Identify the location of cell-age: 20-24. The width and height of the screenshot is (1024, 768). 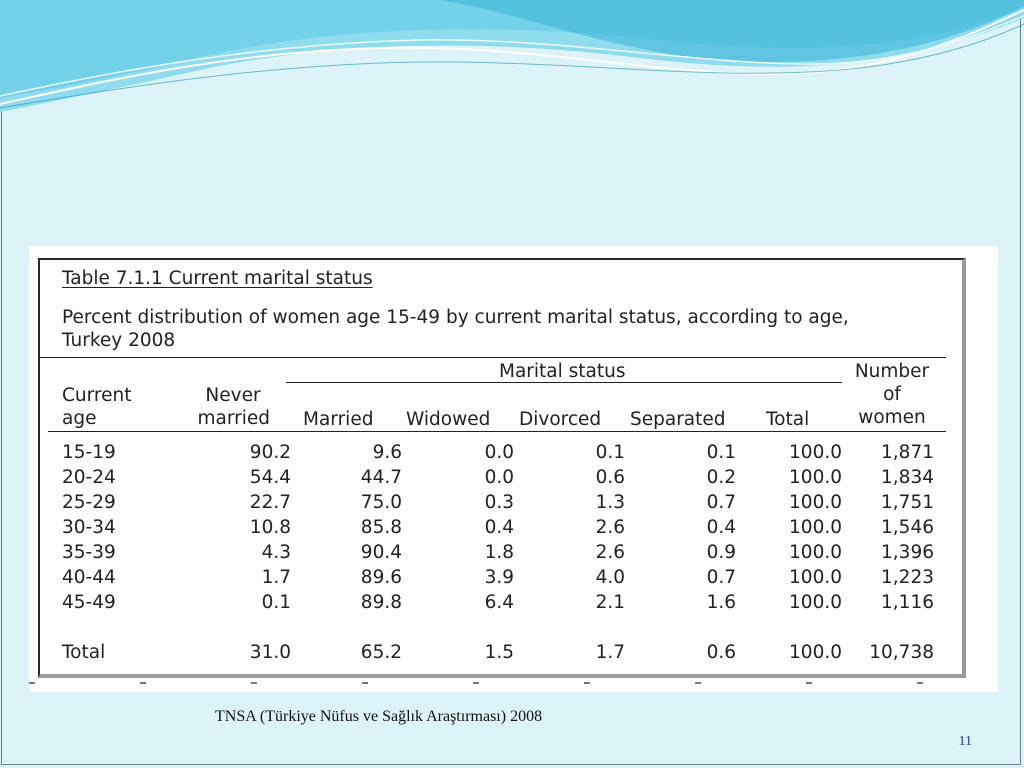
(89, 477).